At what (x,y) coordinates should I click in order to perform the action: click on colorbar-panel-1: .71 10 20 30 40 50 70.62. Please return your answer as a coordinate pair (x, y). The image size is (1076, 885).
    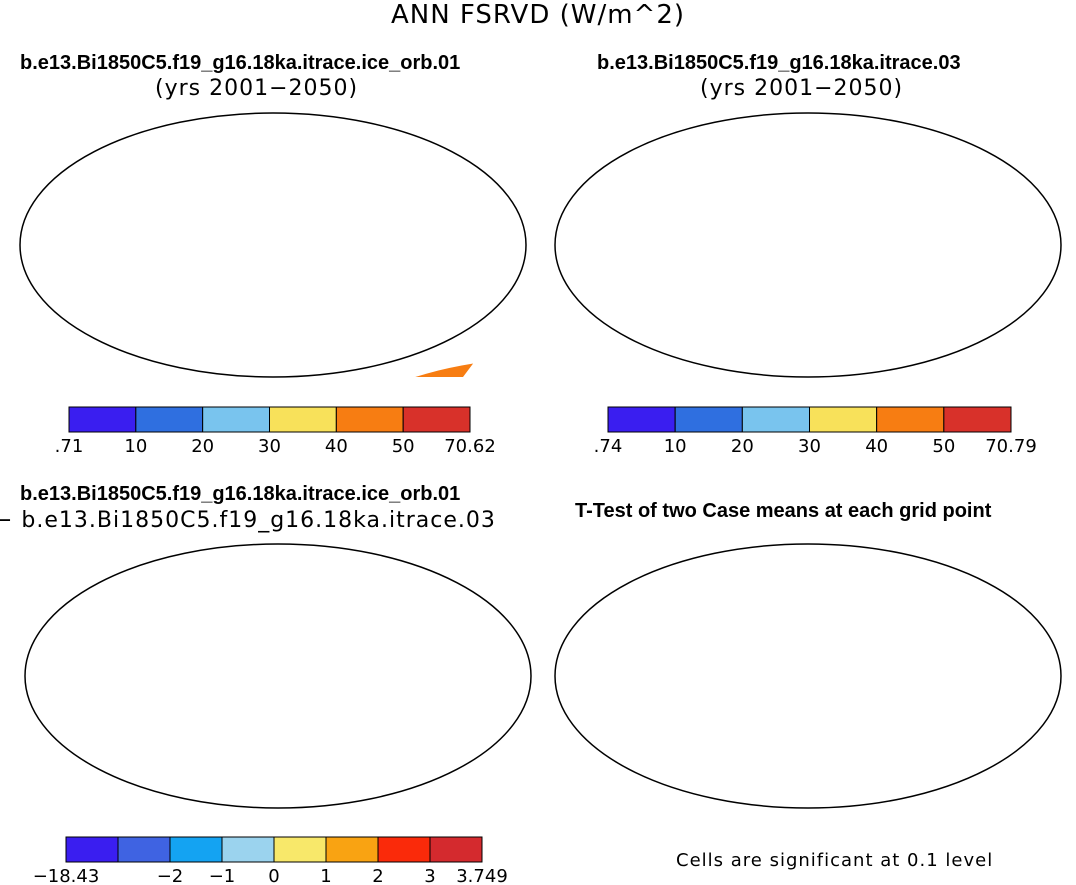
    Looking at the image, I should click on (275, 431).